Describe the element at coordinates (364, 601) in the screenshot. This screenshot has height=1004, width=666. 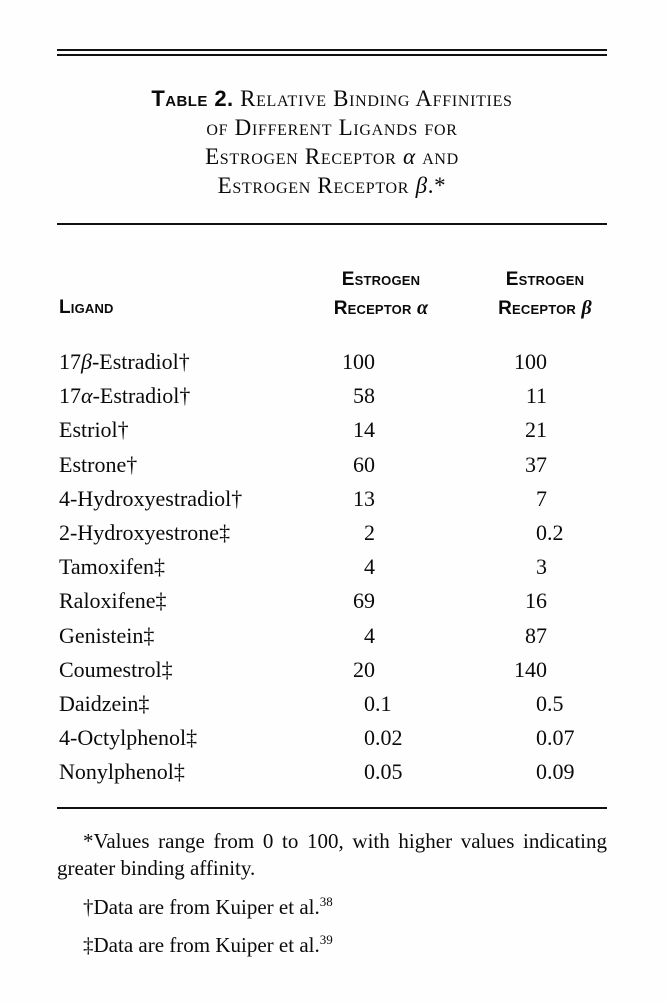
I see `receptor-alpha-value: 69` at that location.